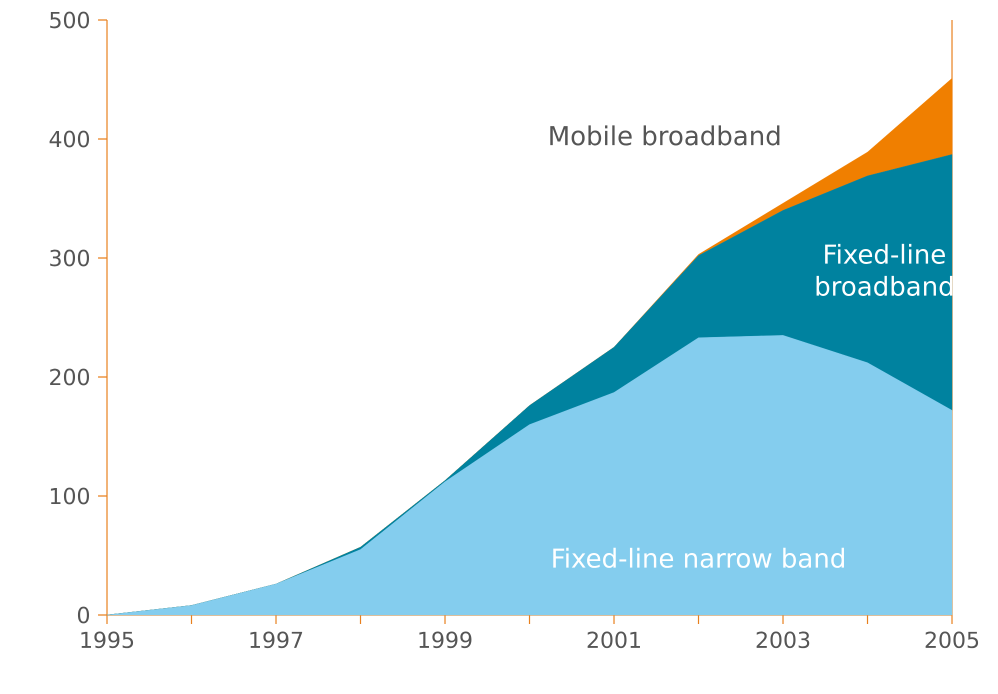 The image size is (998, 694). I want to click on series-label: Mobile broadband, so click(665, 135).